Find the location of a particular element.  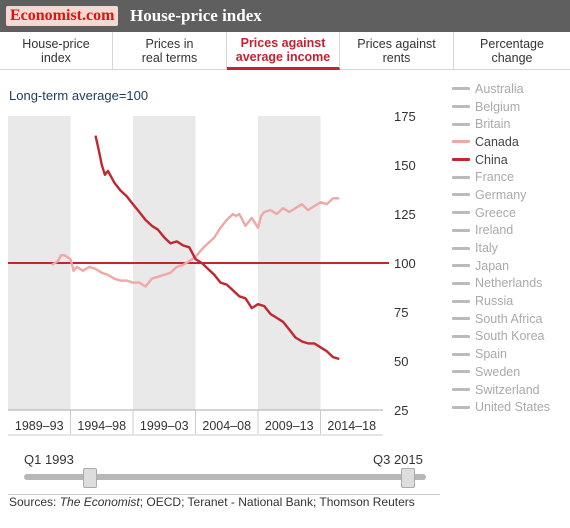

legend-label: Switzerland is located at coordinates (507, 389).